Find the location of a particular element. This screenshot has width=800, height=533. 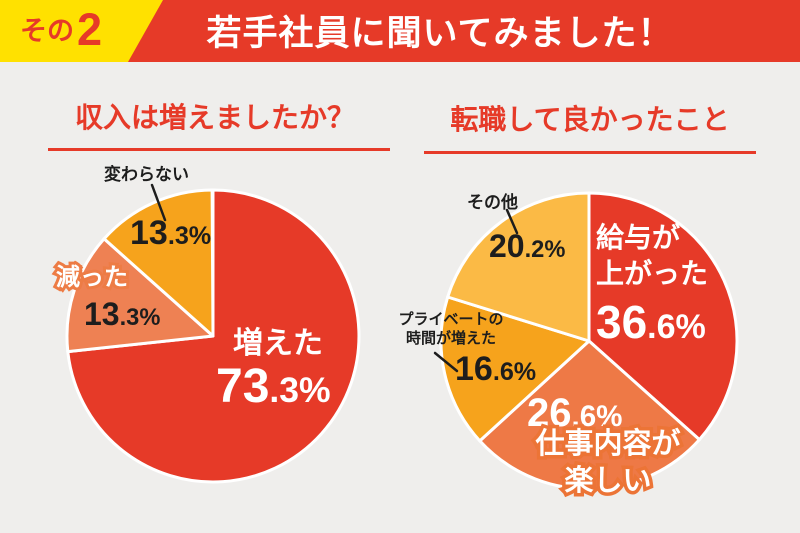

page-title: 若手社員に聞いてみました！ is located at coordinates (440, 33).